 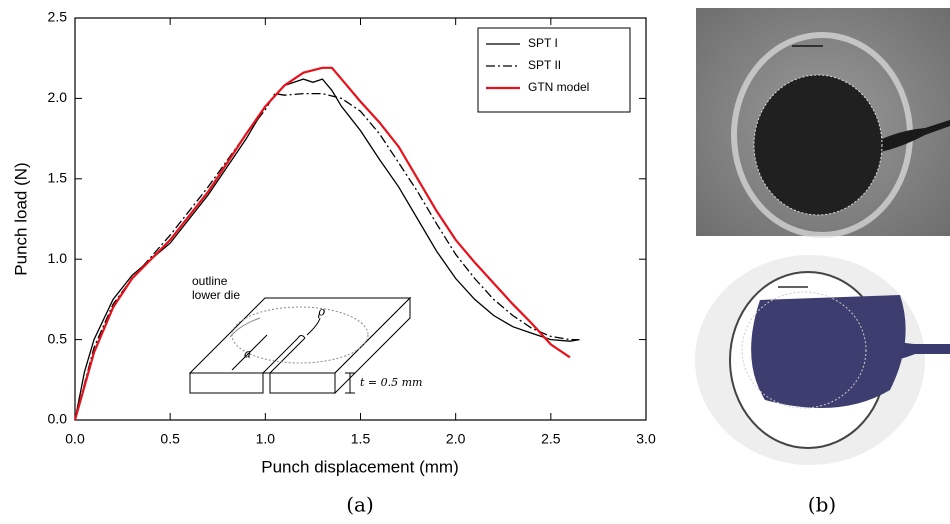 I want to click on legend-label: GTN model, so click(x=558, y=87).